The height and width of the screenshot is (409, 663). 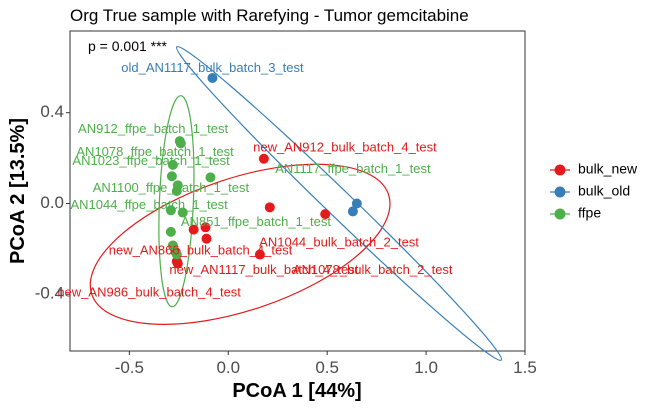 I want to click on data-points, so click(x=263, y=170).